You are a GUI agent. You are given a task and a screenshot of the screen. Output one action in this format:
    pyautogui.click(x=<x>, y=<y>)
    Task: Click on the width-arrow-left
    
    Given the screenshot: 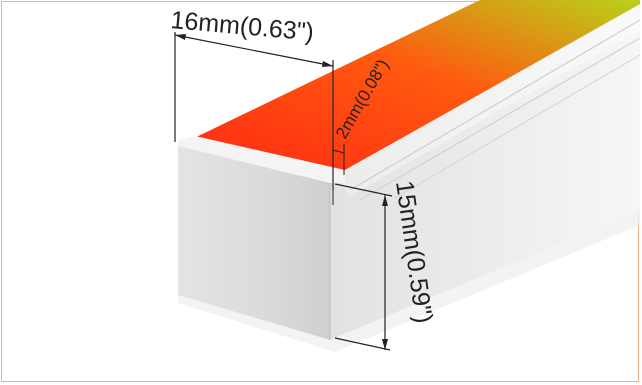 What is the action you would take?
    pyautogui.click(x=180, y=37)
    